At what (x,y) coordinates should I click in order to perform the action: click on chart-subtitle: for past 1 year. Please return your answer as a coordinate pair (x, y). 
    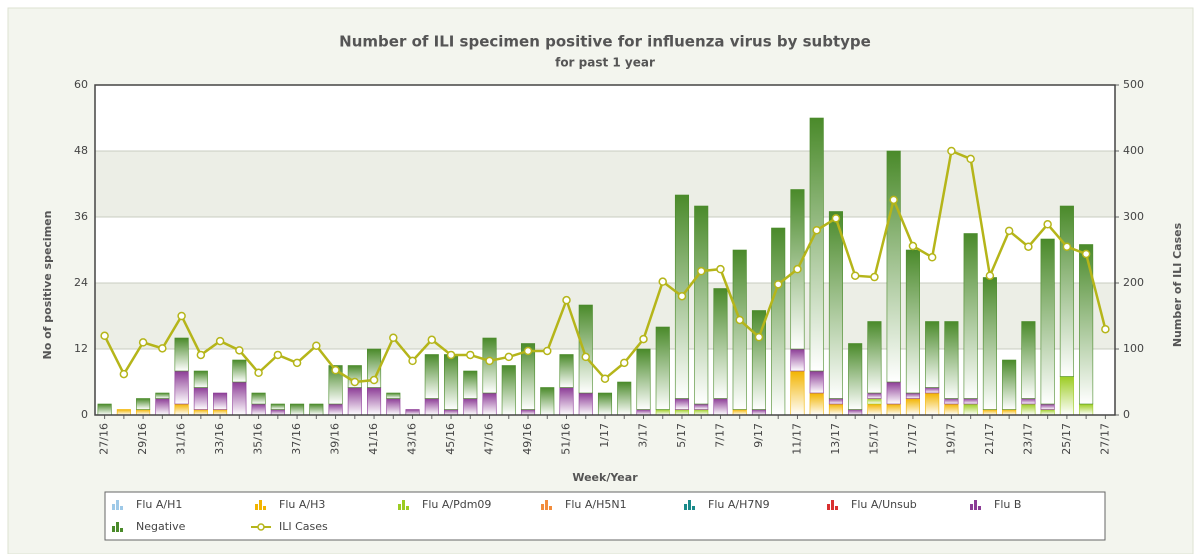
    Looking at the image, I should click on (605, 63).